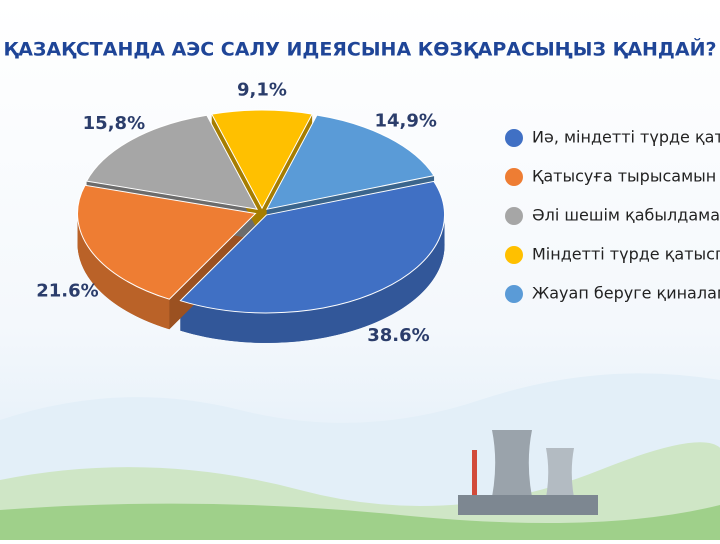 This screenshot has width=720, height=544. What do you see at coordinates (67, 291) in the screenshot?
I see `data-label: 21.6%` at bounding box center [67, 291].